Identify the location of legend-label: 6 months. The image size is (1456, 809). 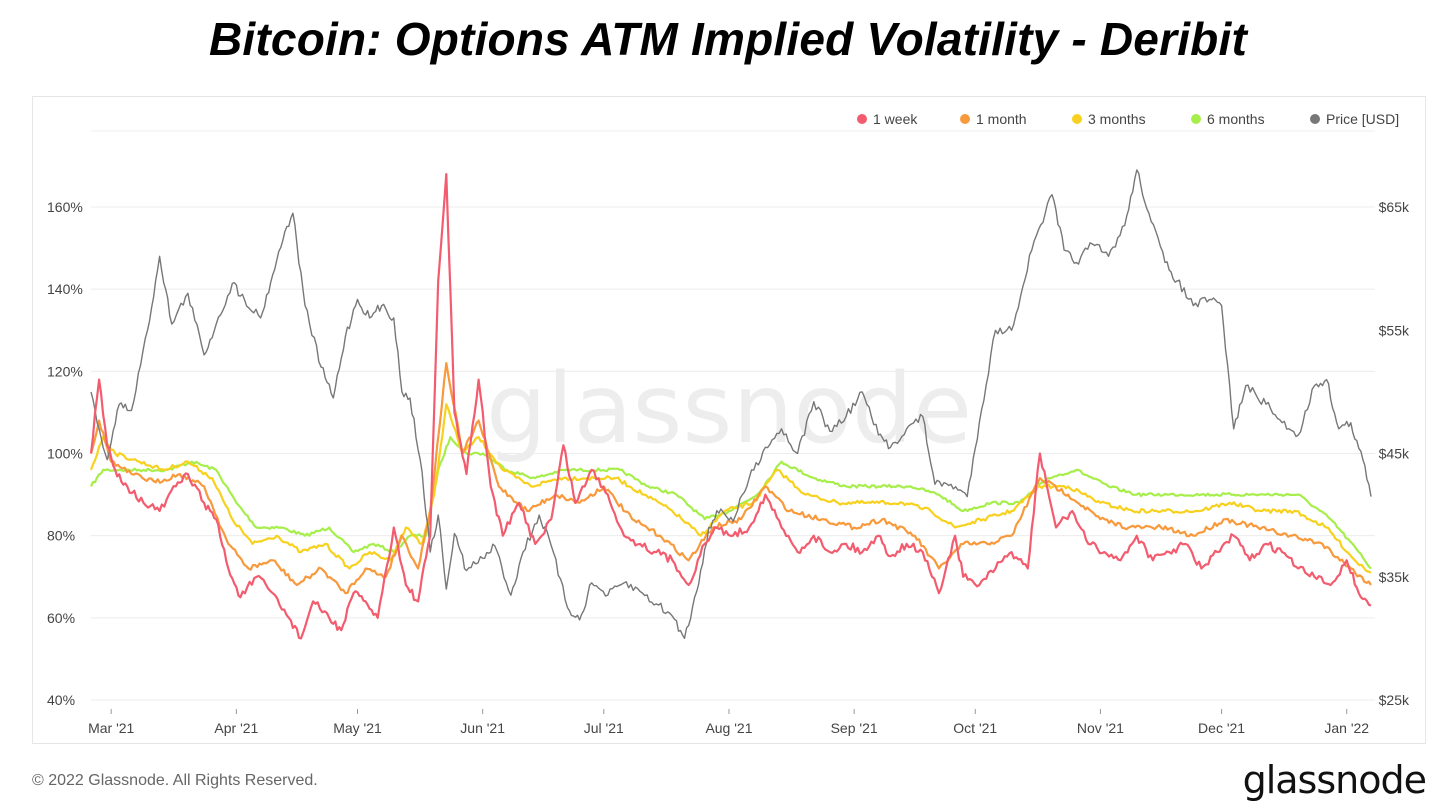
(1236, 119).